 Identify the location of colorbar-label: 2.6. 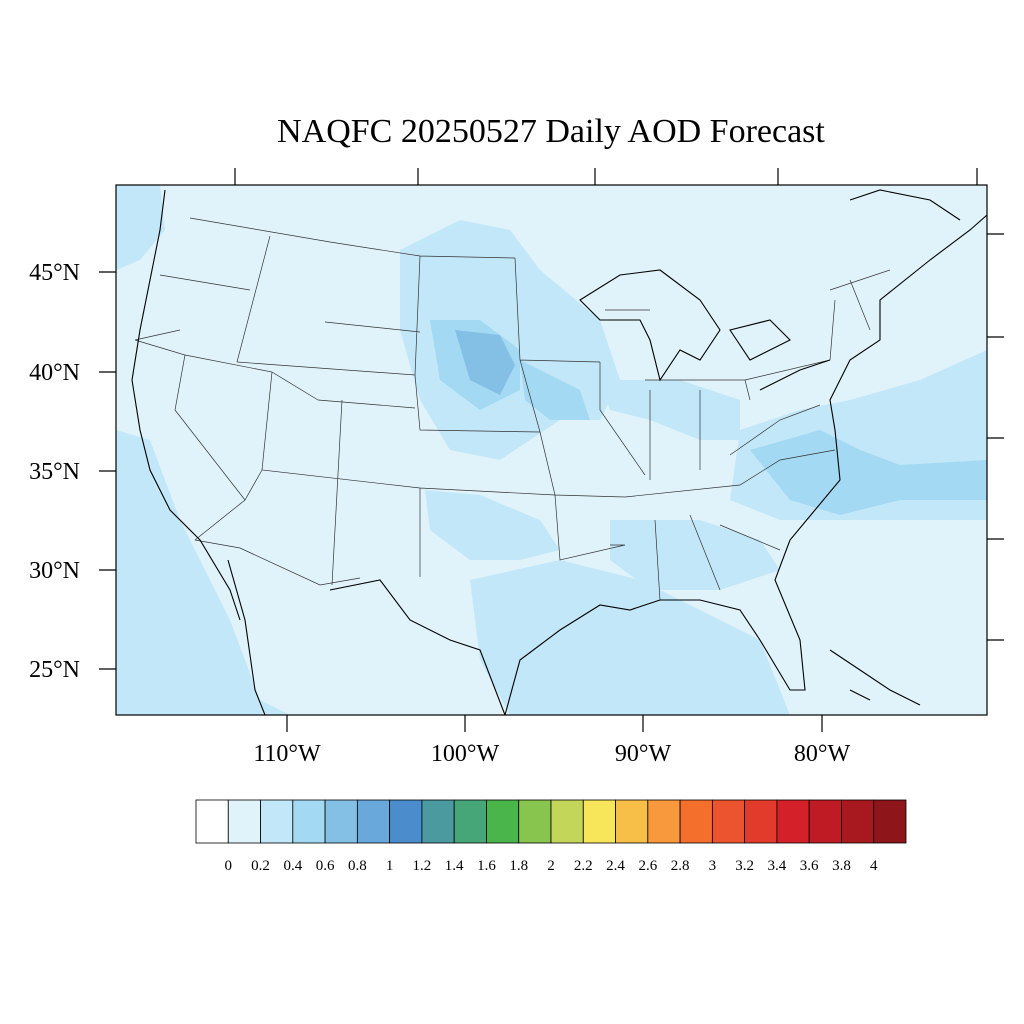
(647, 866).